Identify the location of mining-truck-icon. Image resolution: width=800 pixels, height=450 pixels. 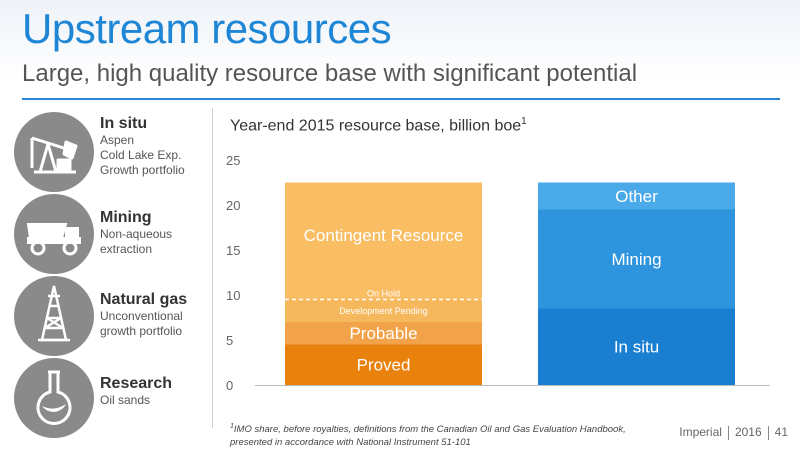
(54, 234).